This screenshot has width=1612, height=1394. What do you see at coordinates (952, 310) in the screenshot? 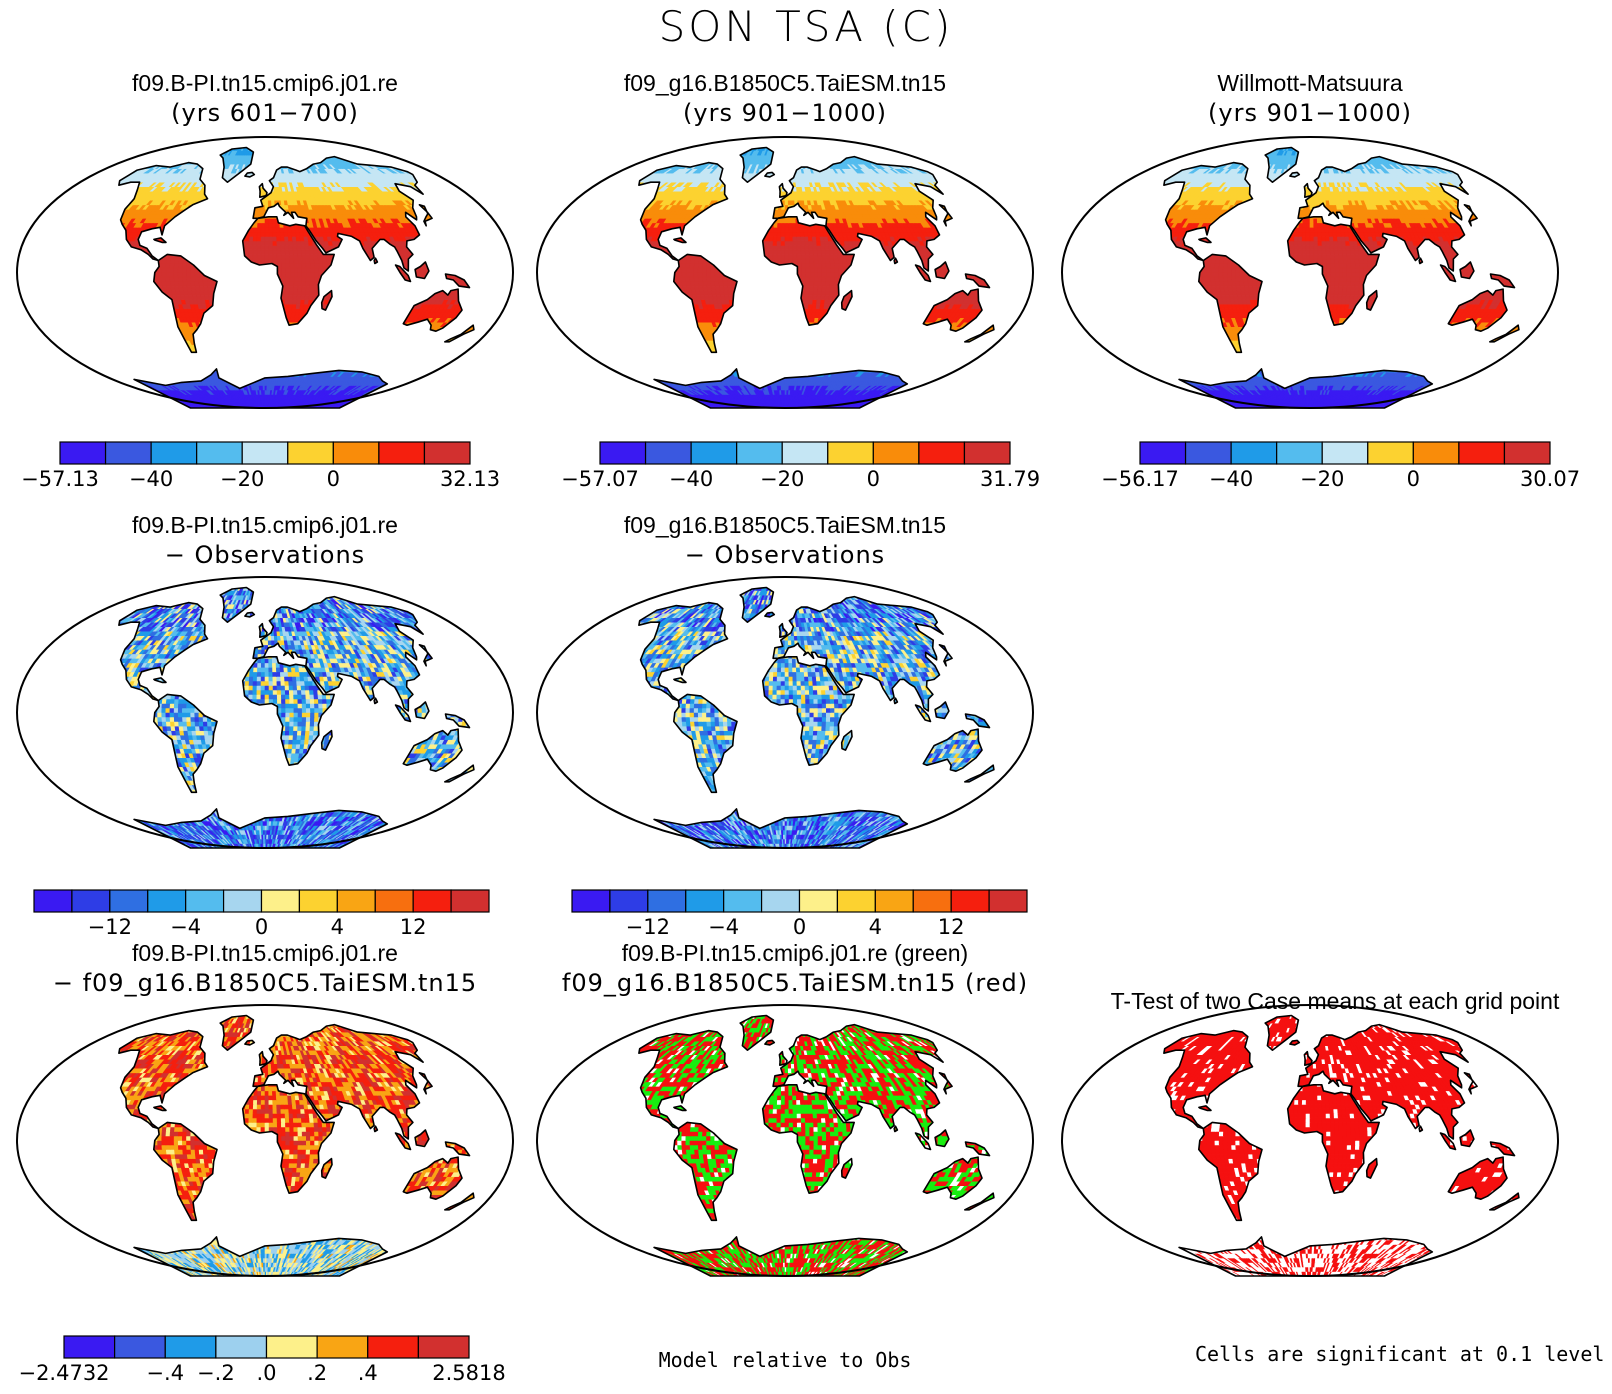
I see `coast-australia` at bounding box center [952, 310].